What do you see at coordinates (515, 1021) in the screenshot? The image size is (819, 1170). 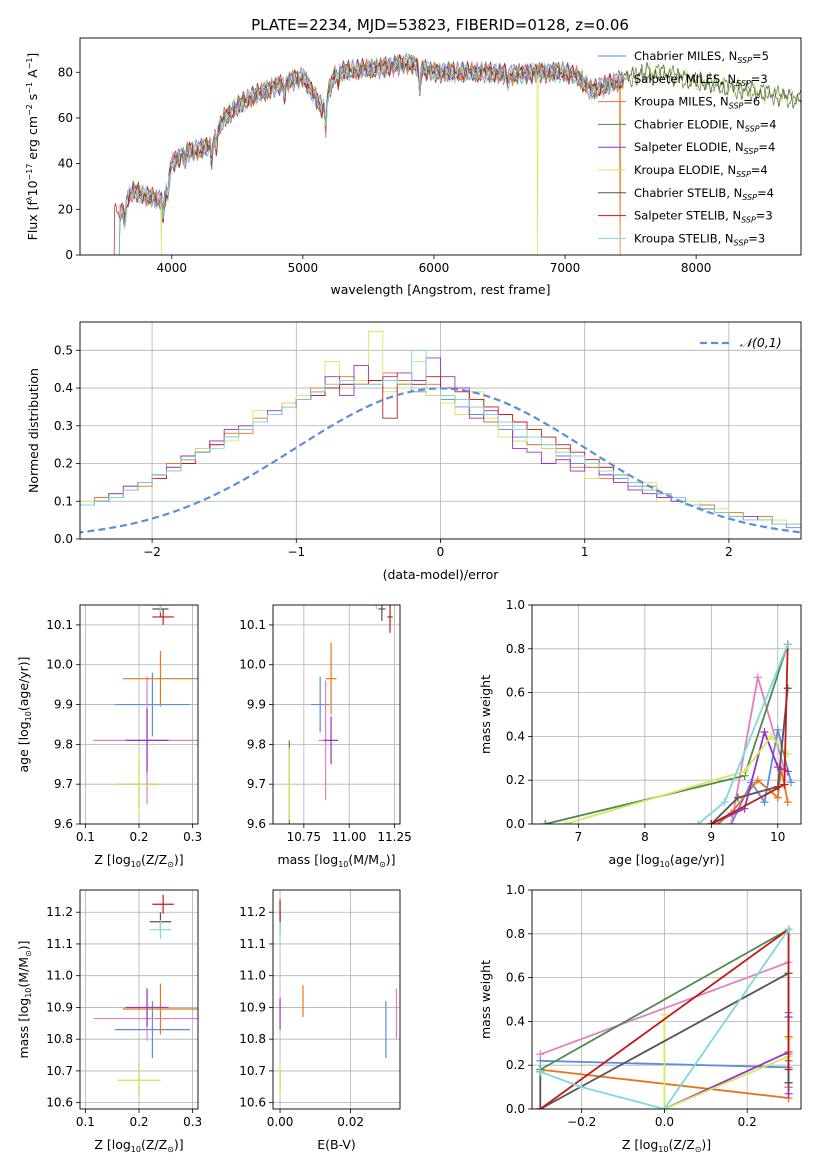 I see `z_weight-ytick-label: 0.4` at bounding box center [515, 1021].